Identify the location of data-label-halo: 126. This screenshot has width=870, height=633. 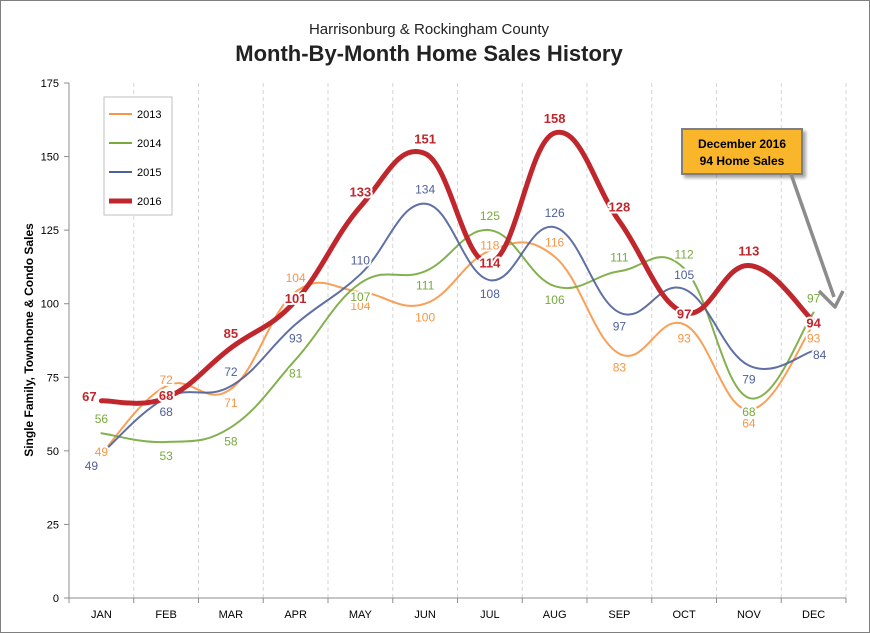
(555, 213).